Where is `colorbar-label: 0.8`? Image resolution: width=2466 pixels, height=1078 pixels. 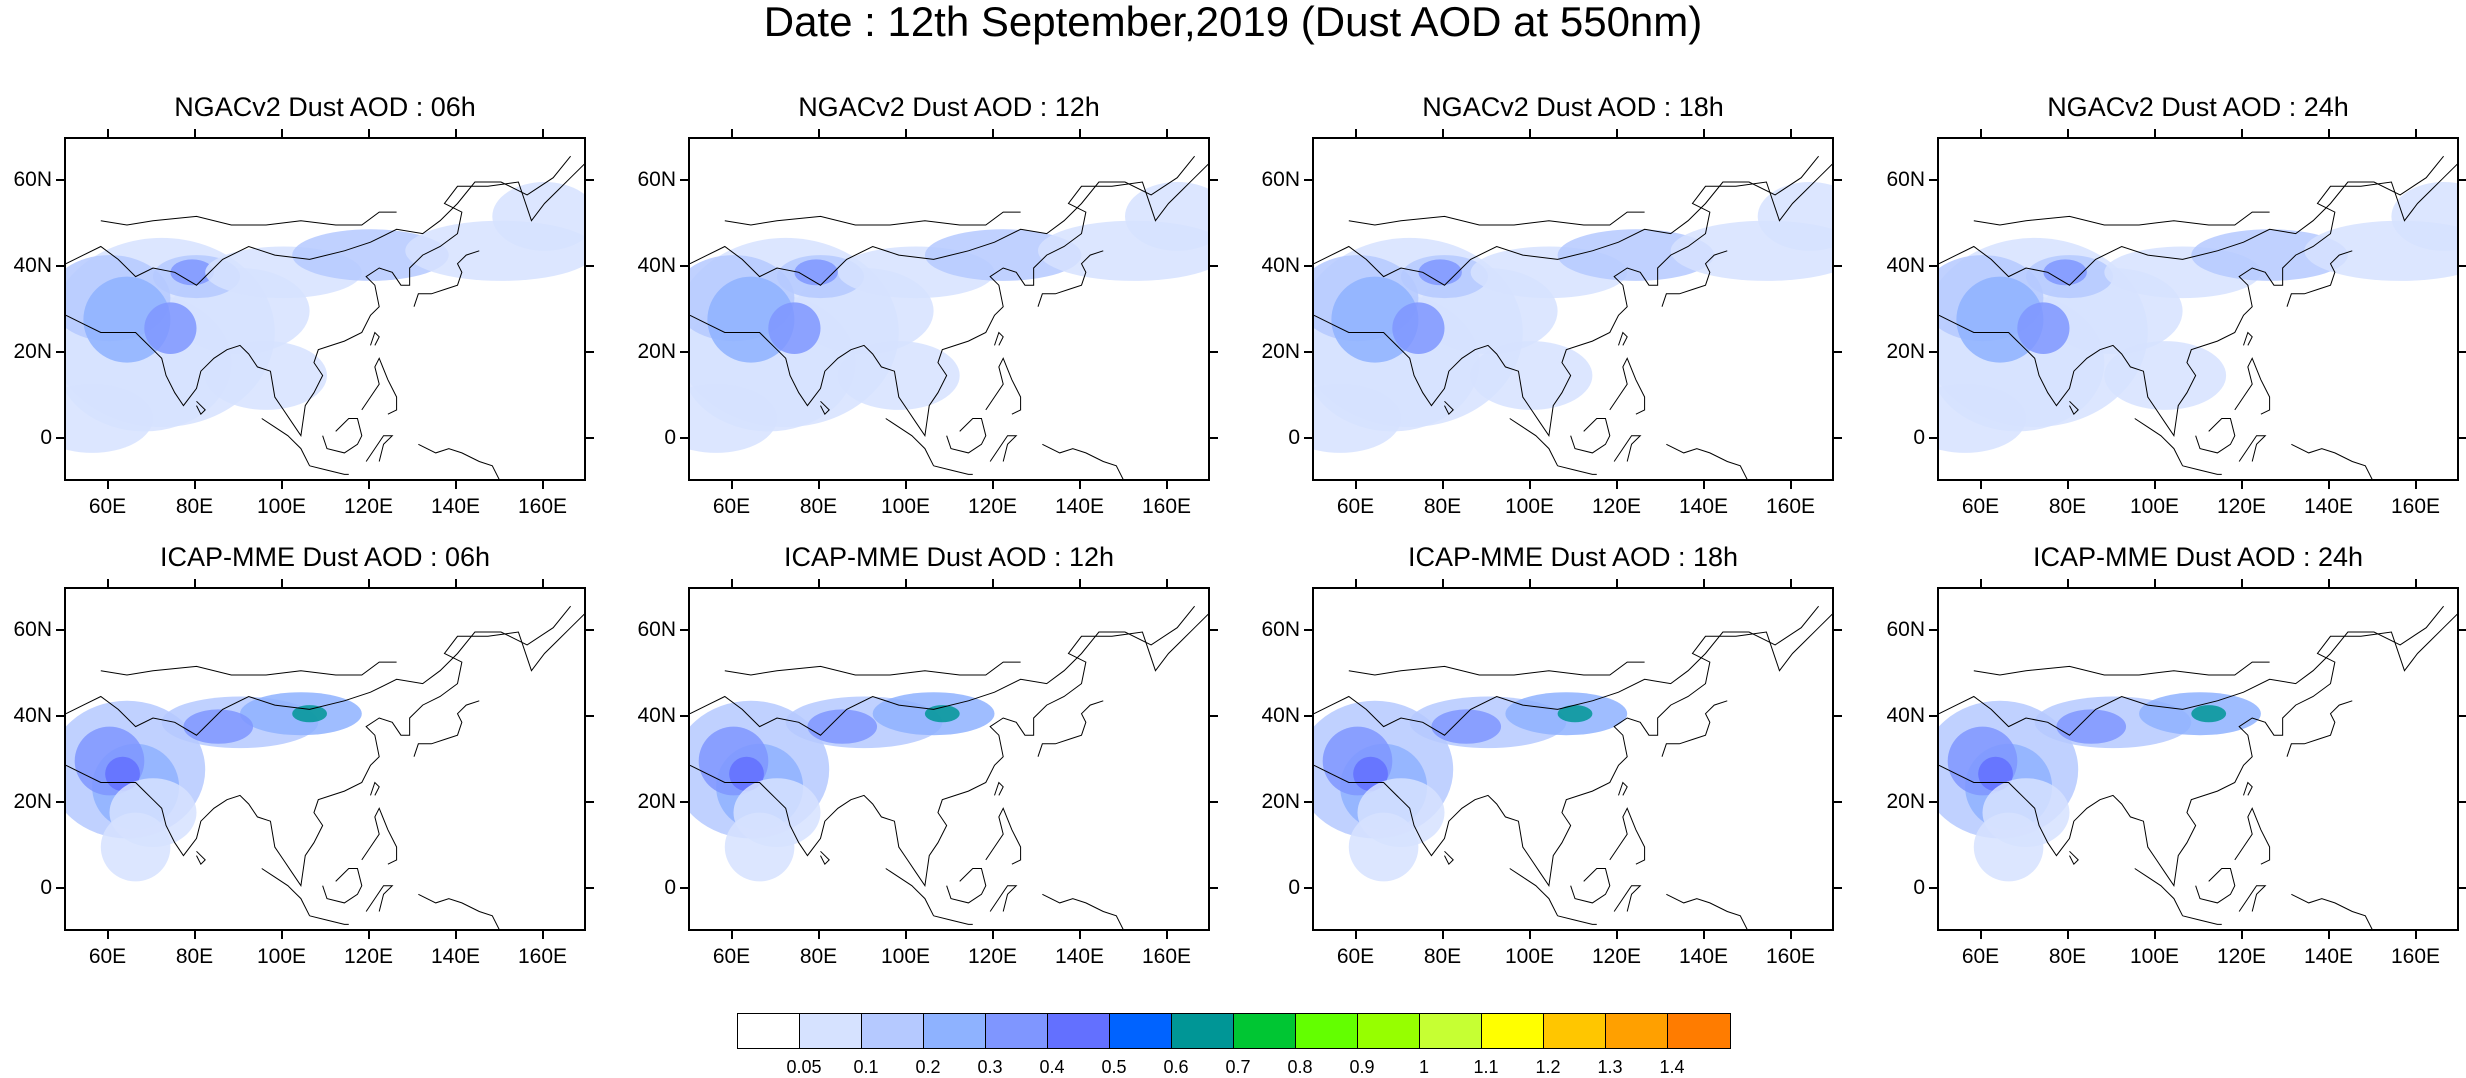
colorbar-label: 0.8 is located at coordinates (1300, 1067).